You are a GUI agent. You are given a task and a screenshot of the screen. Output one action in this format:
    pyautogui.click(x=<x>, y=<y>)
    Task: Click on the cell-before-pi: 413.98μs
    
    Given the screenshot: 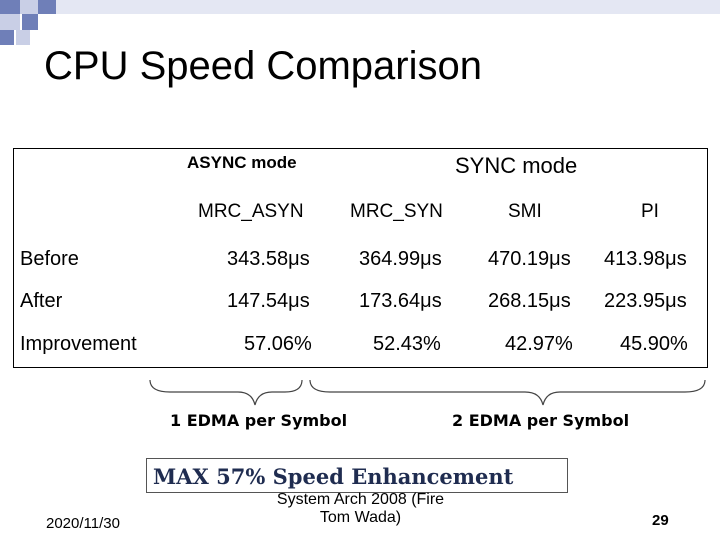 What is the action you would take?
    pyautogui.click(x=645, y=259)
    